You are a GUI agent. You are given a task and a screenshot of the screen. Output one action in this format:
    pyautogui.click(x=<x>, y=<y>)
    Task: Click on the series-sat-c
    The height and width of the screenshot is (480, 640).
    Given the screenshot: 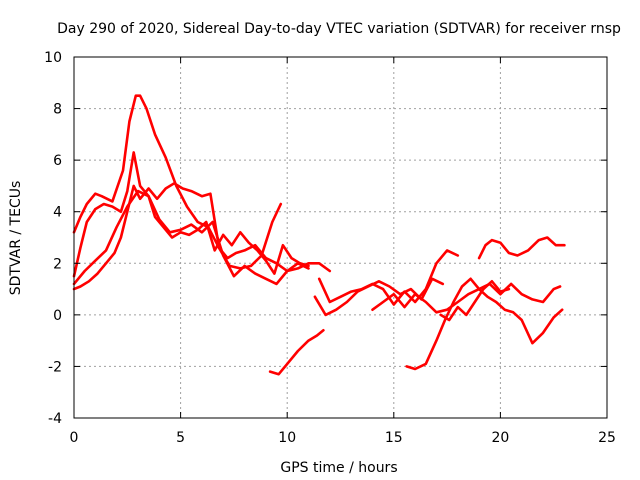 What is the action you would take?
    pyautogui.click(x=191, y=214)
    